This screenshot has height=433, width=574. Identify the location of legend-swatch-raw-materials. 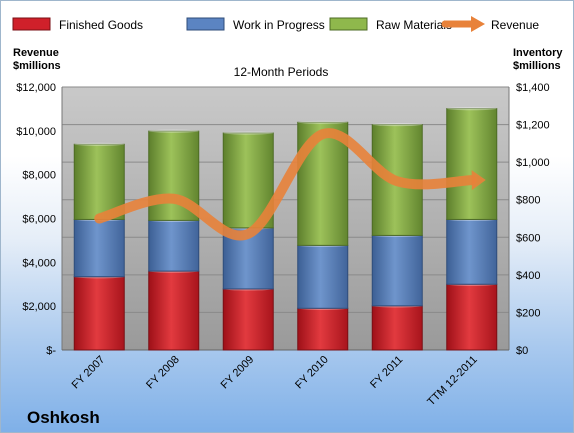
(348, 24).